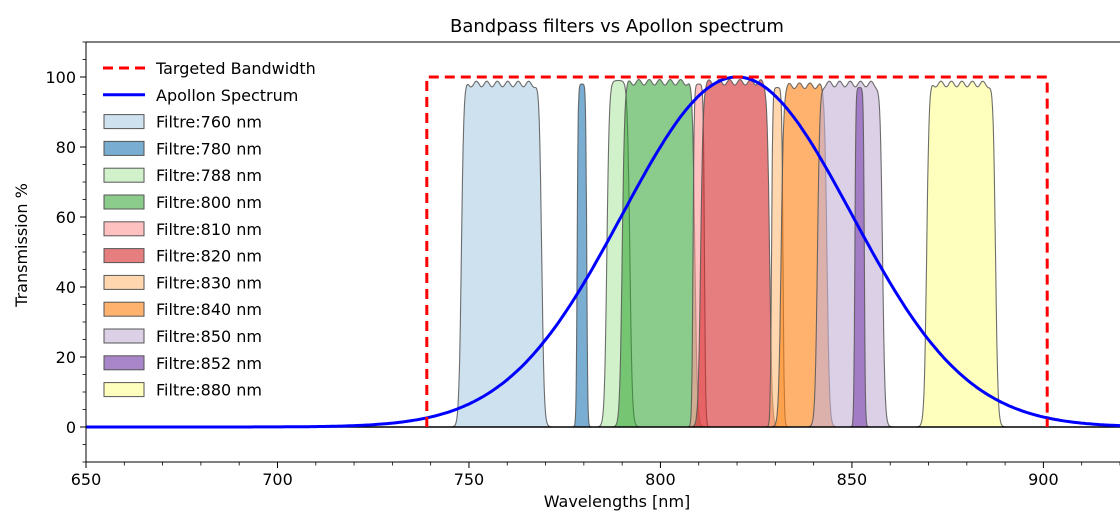  What do you see at coordinates (209, 282) in the screenshot?
I see `legend-label: Filtre:830 nm` at bounding box center [209, 282].